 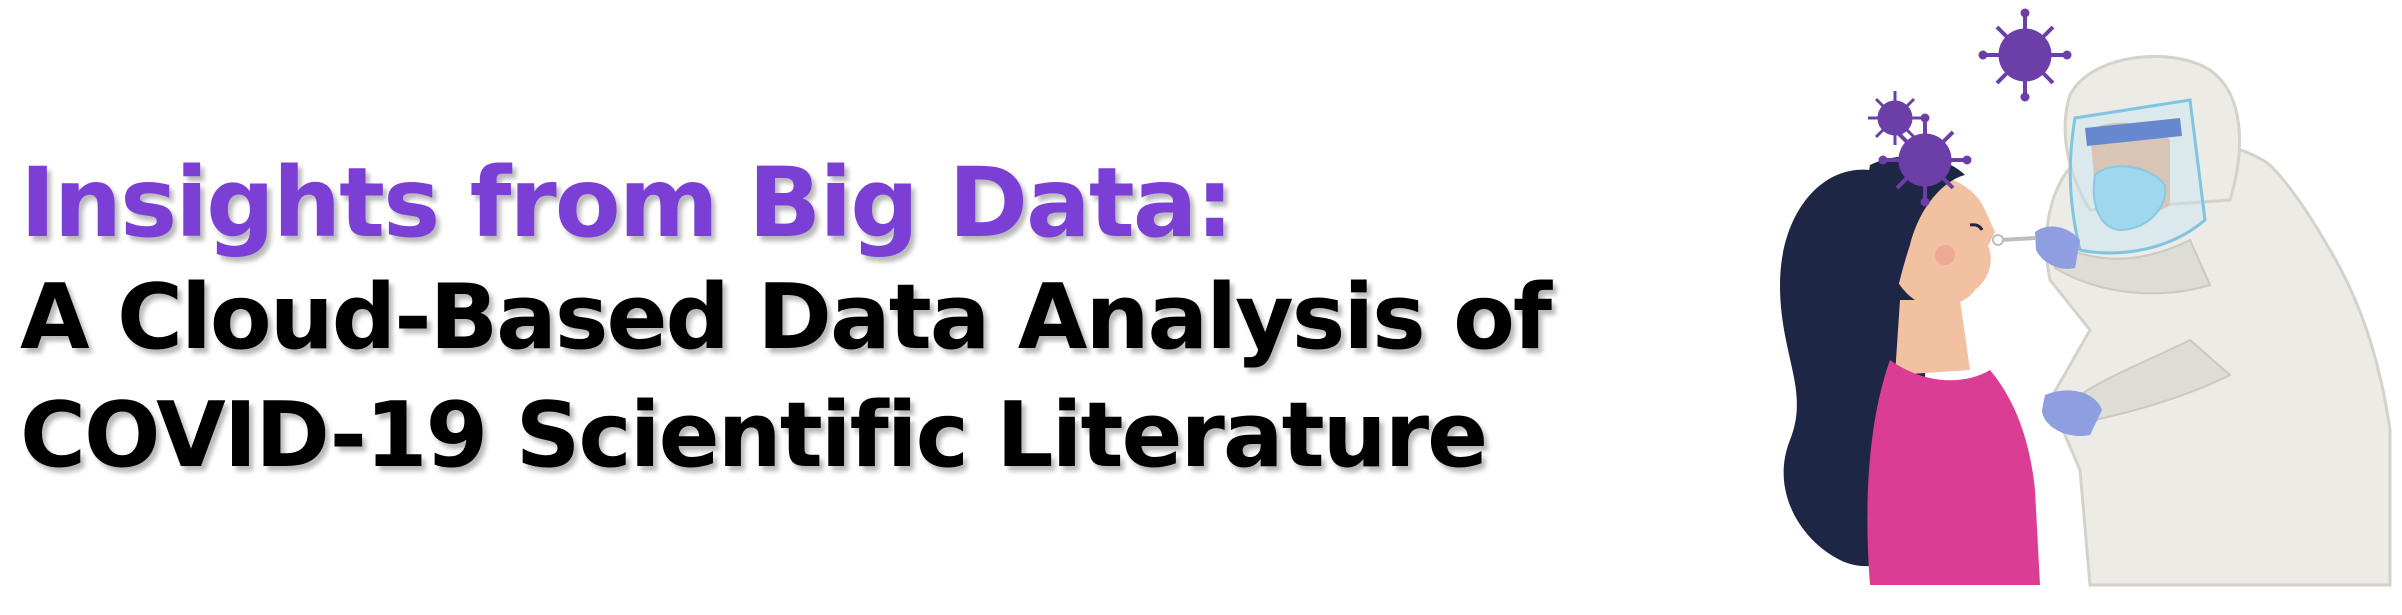 I want to click on woman-patient-icon, so click(x=1910, y=370).